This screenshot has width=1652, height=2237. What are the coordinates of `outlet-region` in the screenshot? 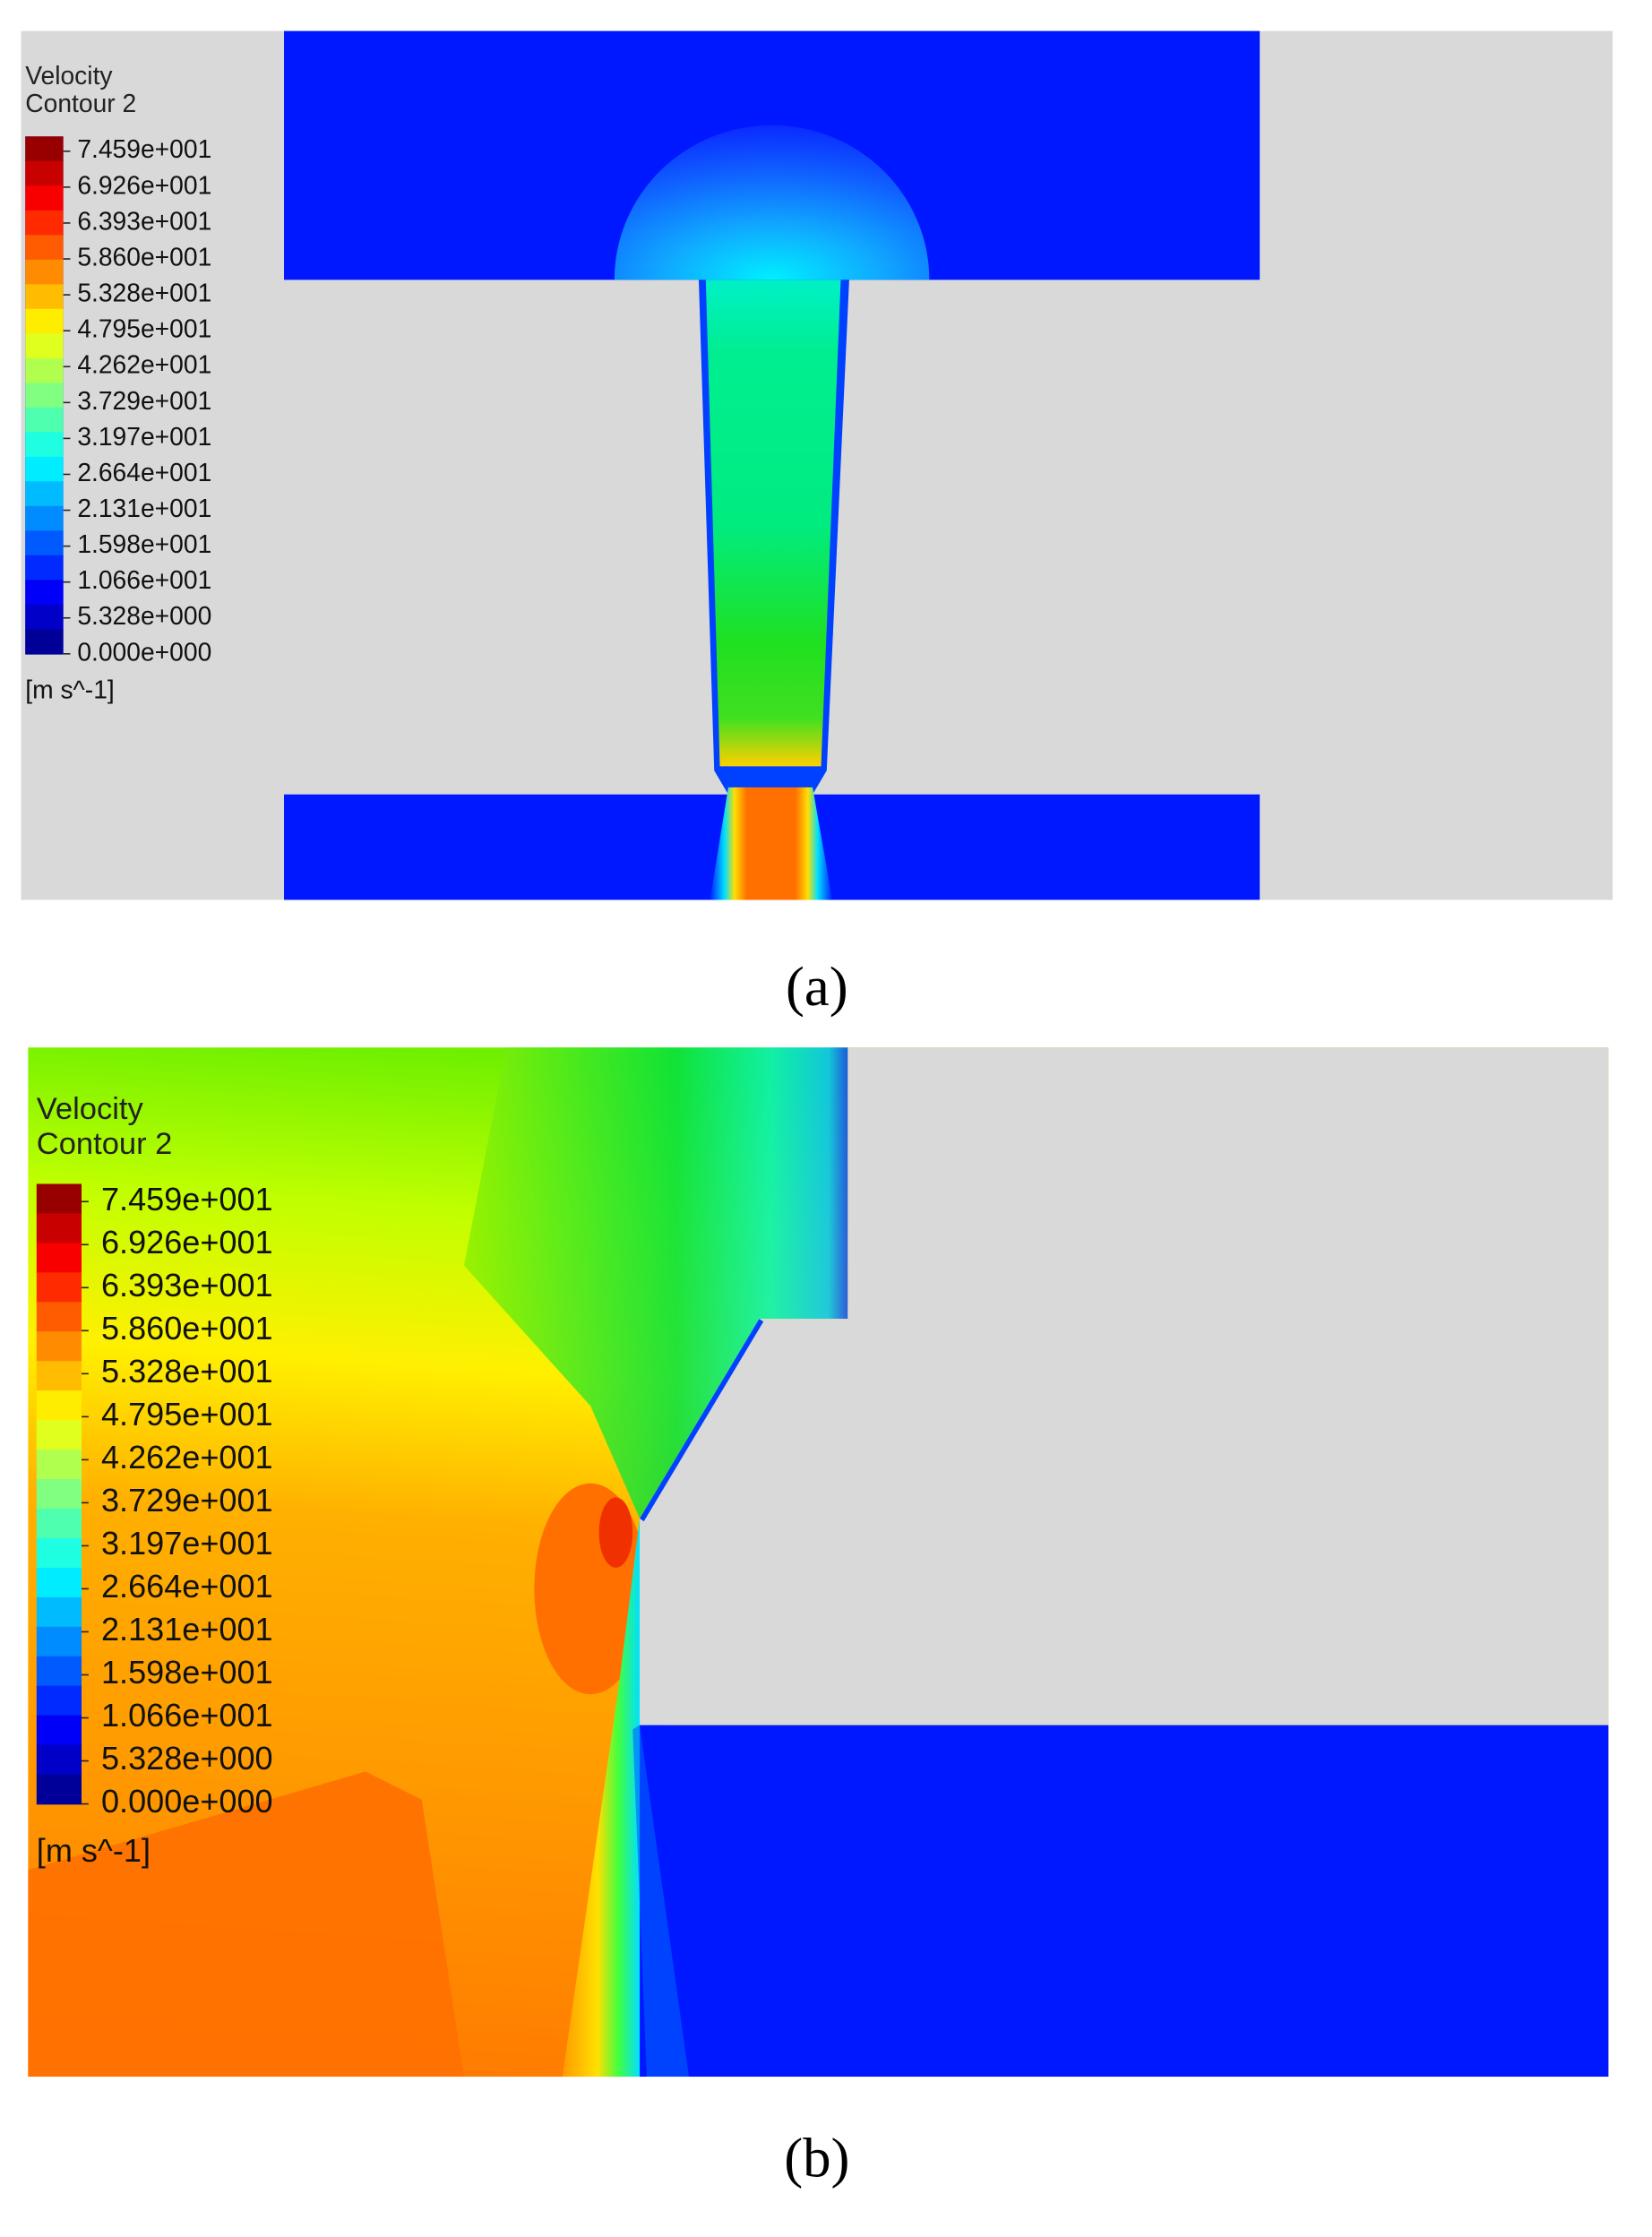 It's located at (1124, 1902).